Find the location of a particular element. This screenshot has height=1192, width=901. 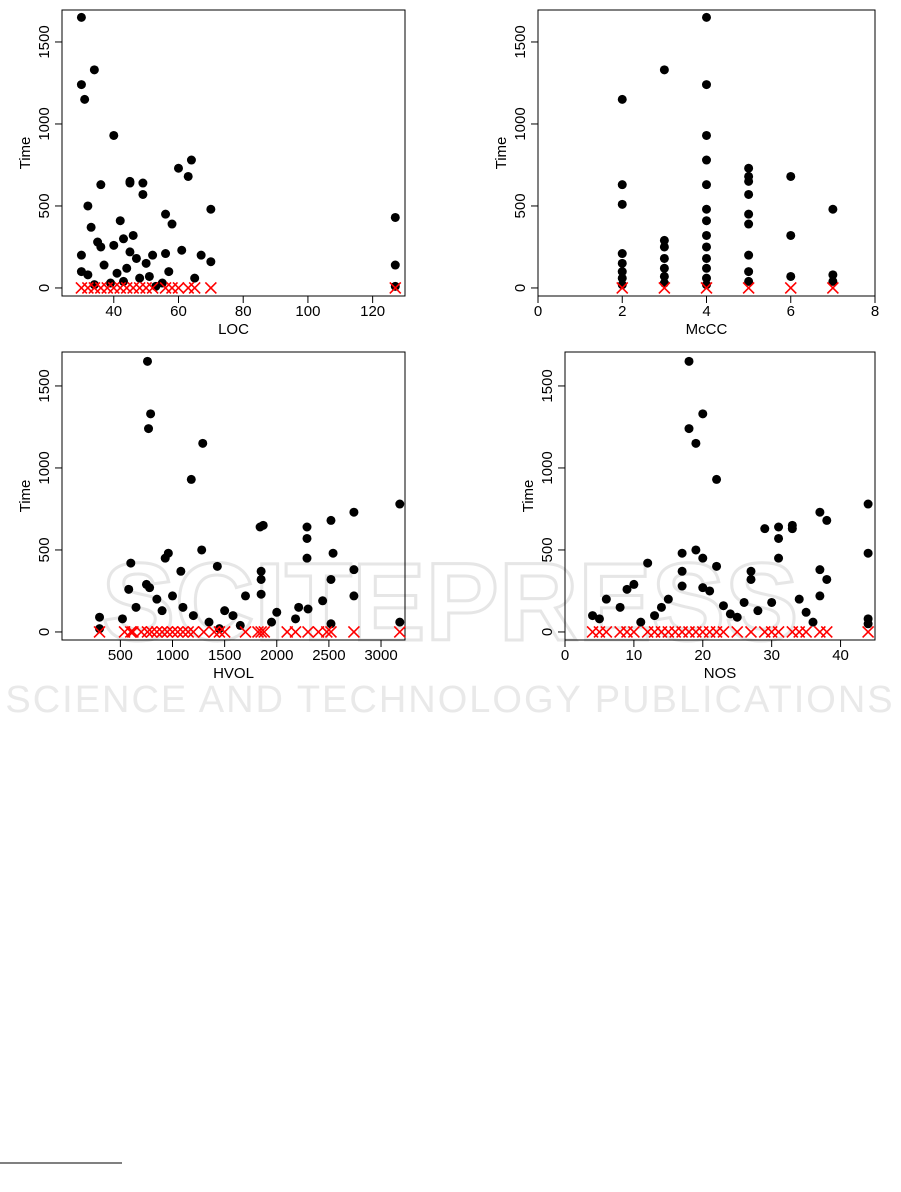

x-tick-label: 2 is located at coordinates (622, 311).